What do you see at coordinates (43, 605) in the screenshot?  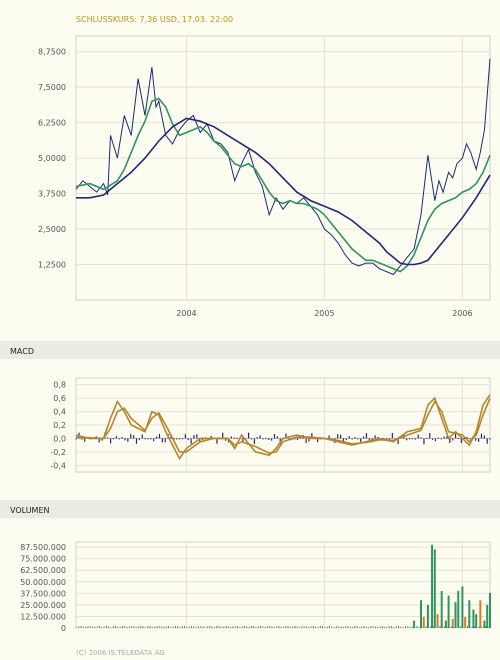 I see `y-tick-label: 25.000.000` at bounding box center [43, 605].